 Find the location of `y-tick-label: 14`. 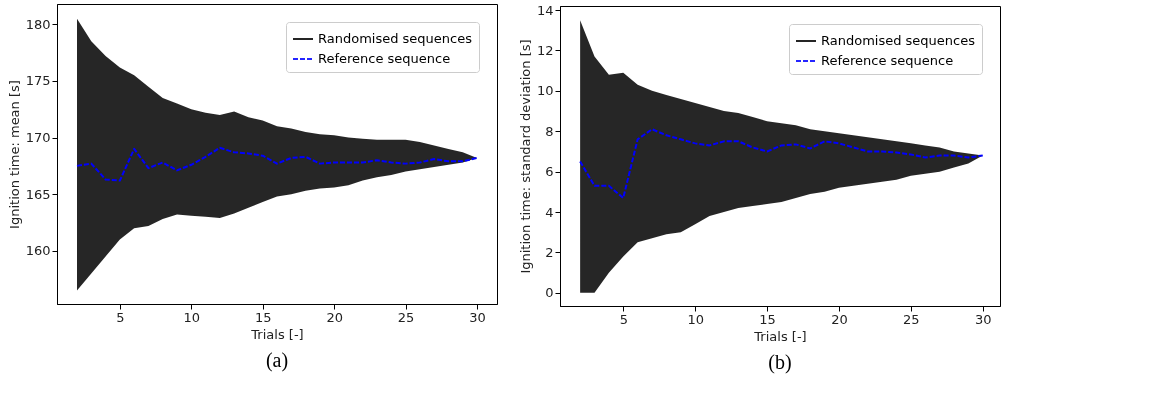

y-tick-label: 14 is located at coordinates (545, 10).